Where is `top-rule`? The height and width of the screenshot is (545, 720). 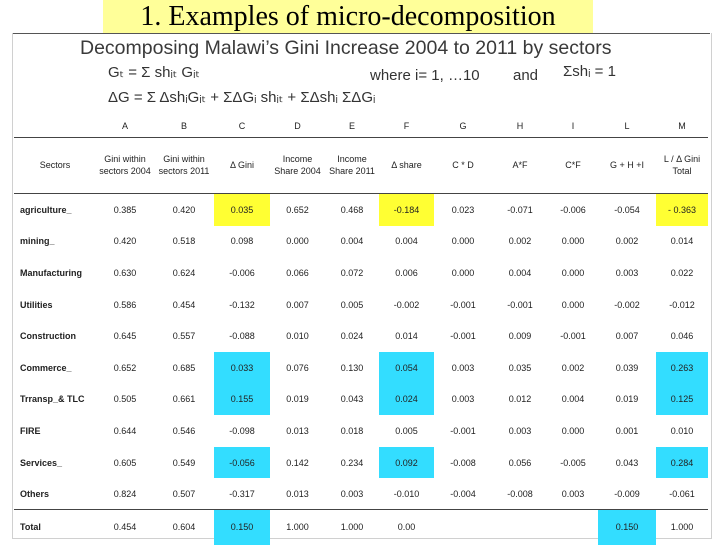 top-rule is located at coordinates (361, 33).